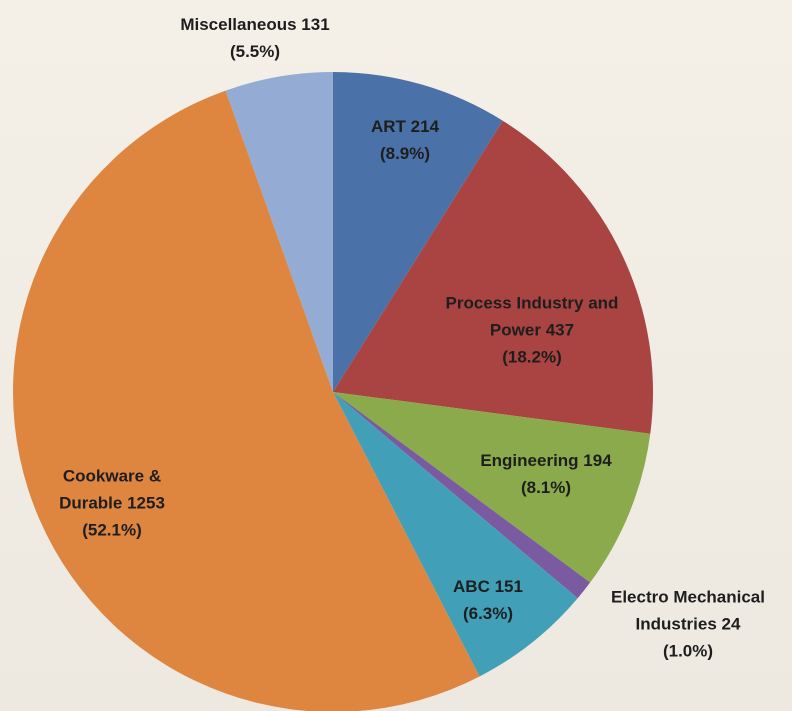  I want to click on value-label: 194, so click(597, 460).